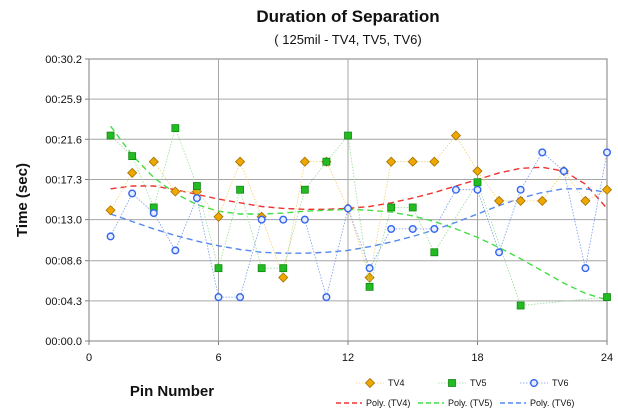 The height and width of the screenshot is (418, 618). What do you see at coordinates (470, 403) in the screenshot?
I see `legend-trend-label-5: Poly. (TV5)` at bounding box center [470, 403].